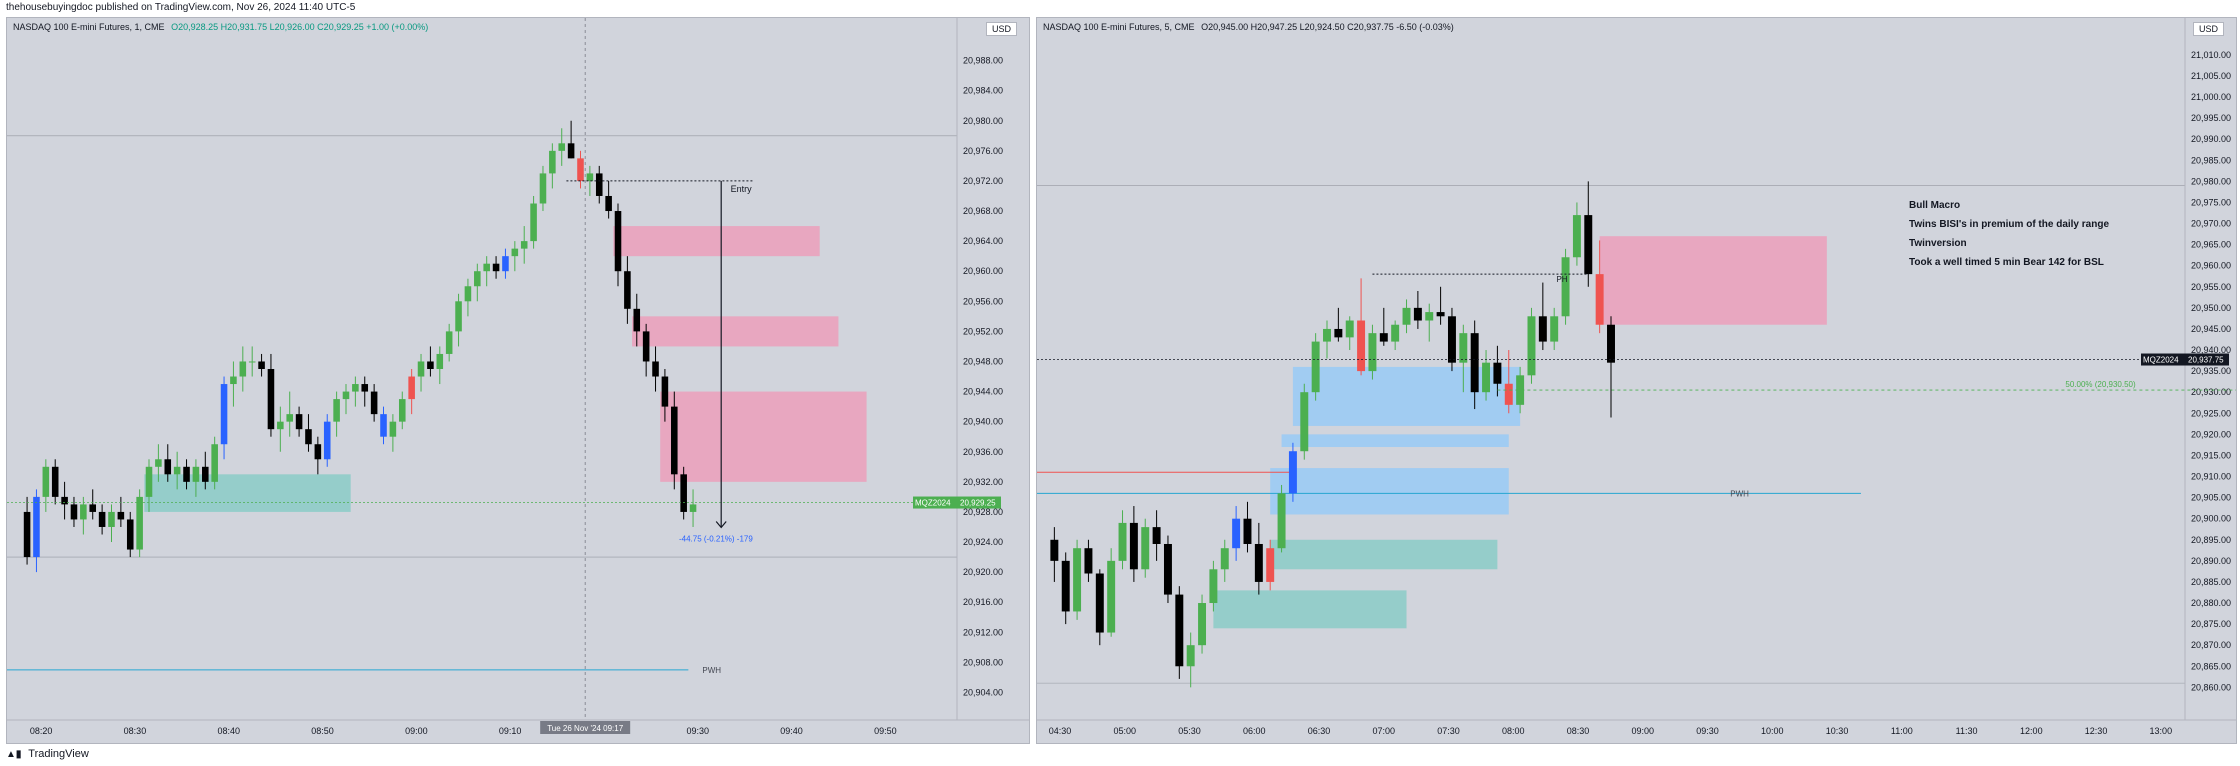  Describe the element at coordinates (1060, 731) in the screenshot. I see `x-tick-label: 04:30` at that location.